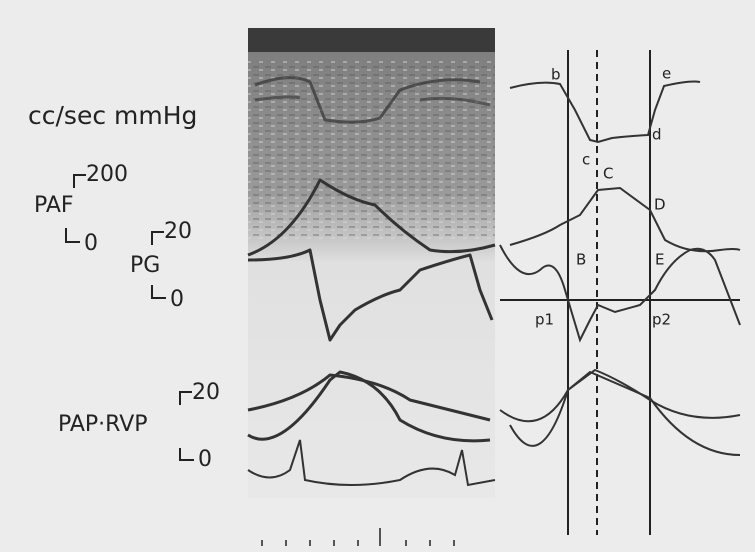  Describe the element at coordinates (371, 217) in the screenshot. I see `paf-trace` at that location.